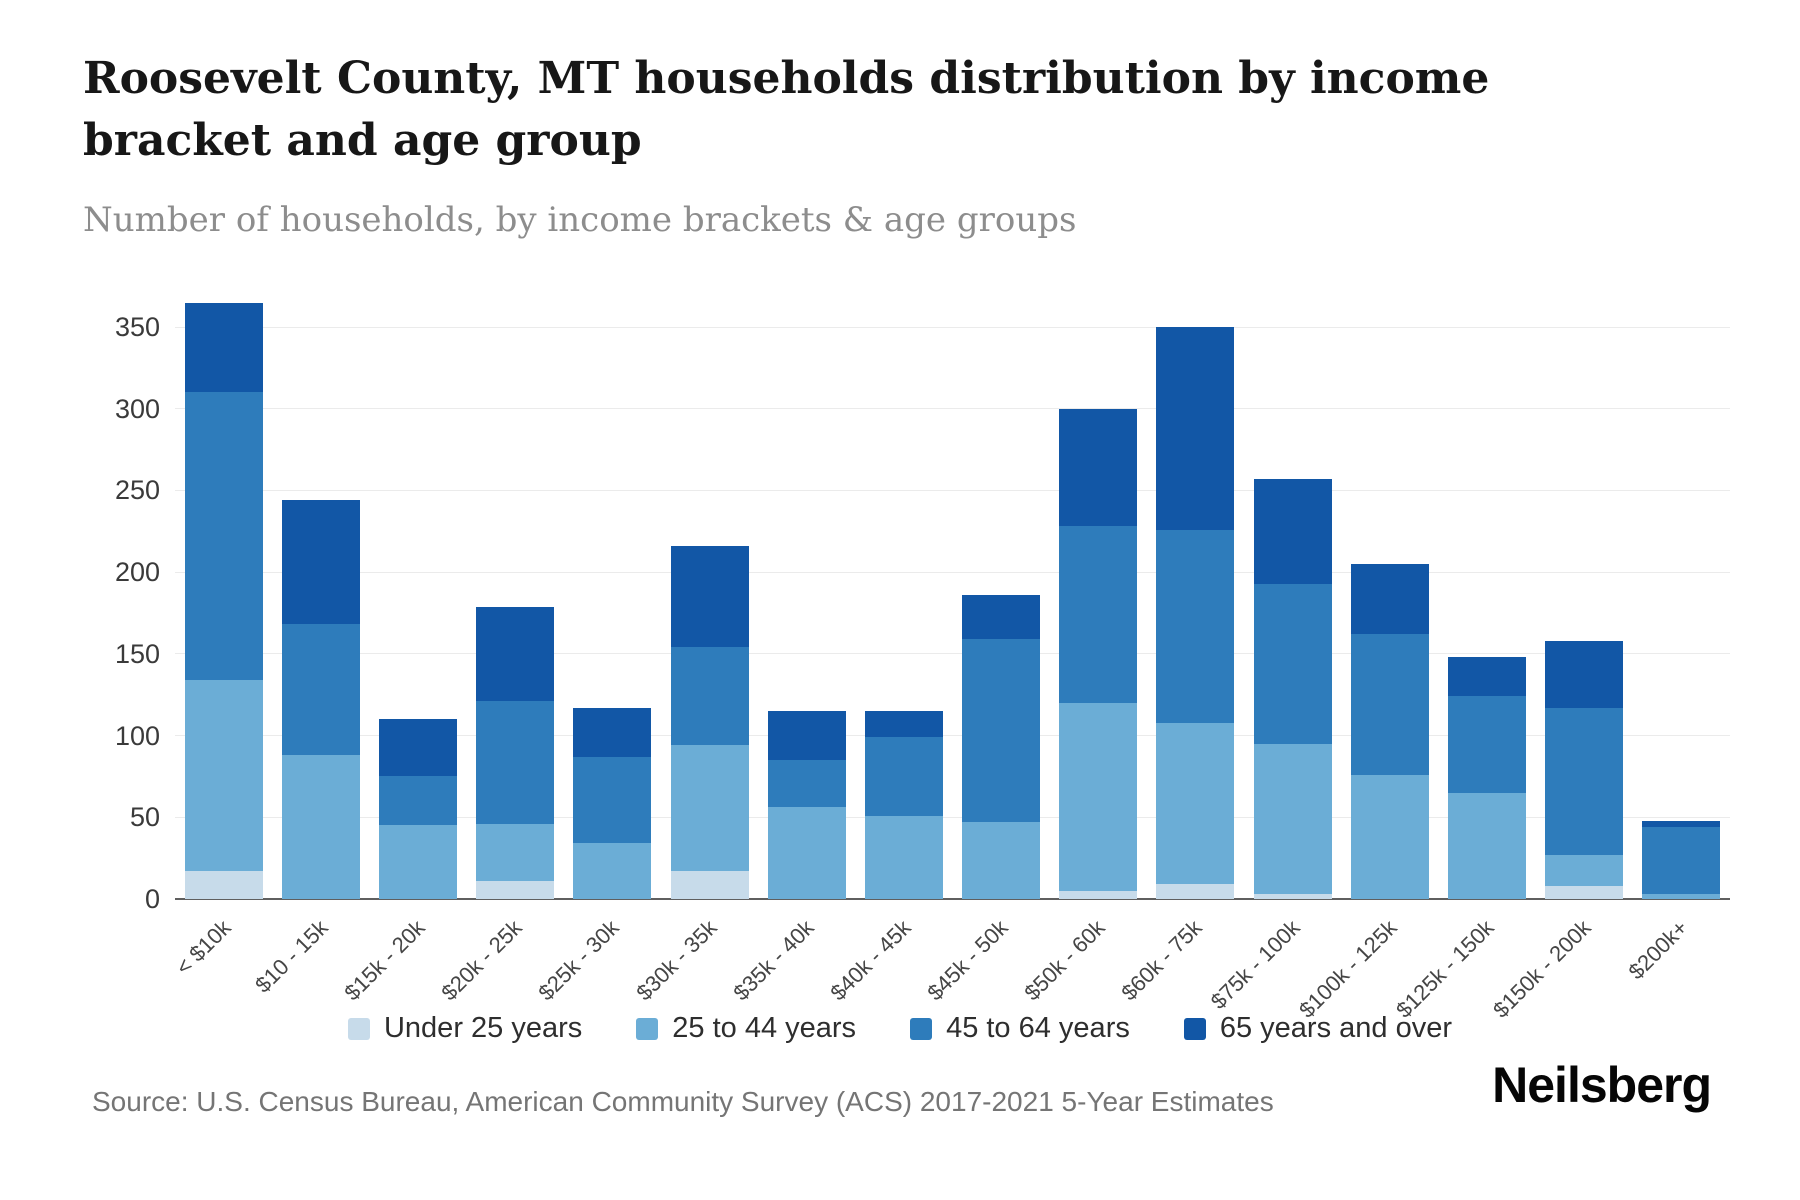 The image size is (1800, 1200). Describe the element at coordinates (1602, 1085) in the screenshot. I see `brand-logo: Neilsberg` at that location.